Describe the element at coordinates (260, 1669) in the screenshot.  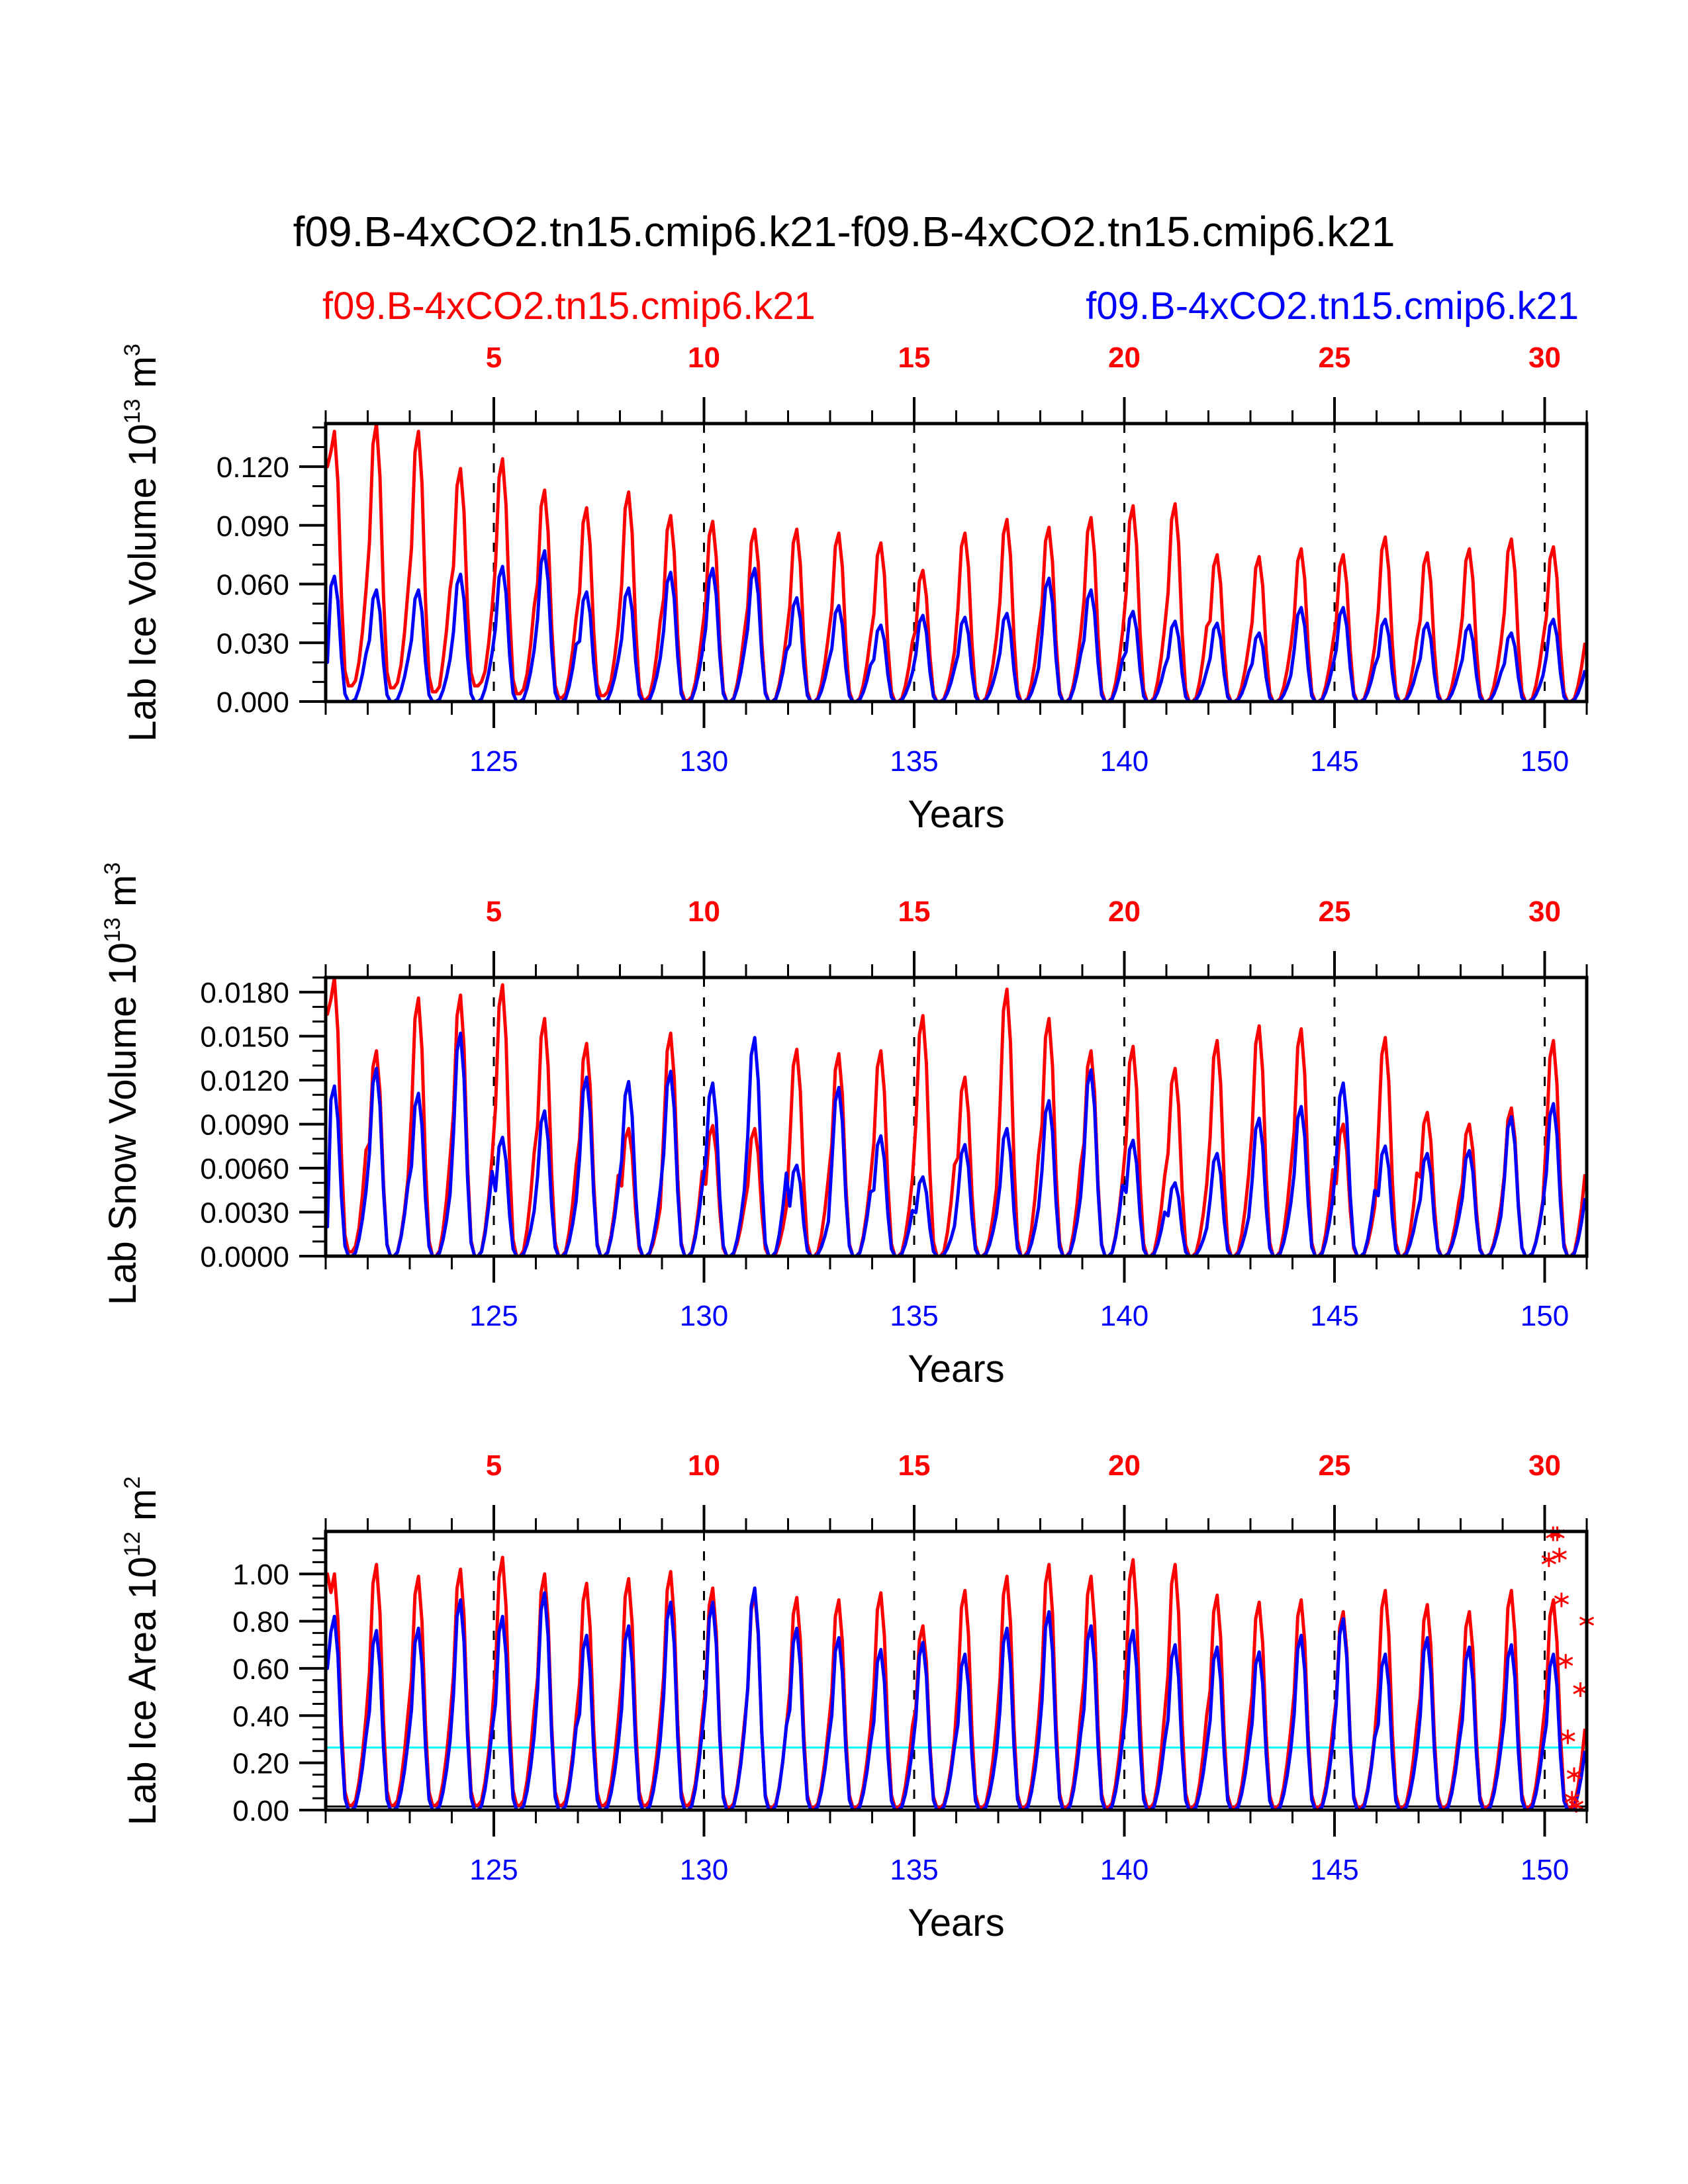
I see `y-tick-label: 0.60` at that location.